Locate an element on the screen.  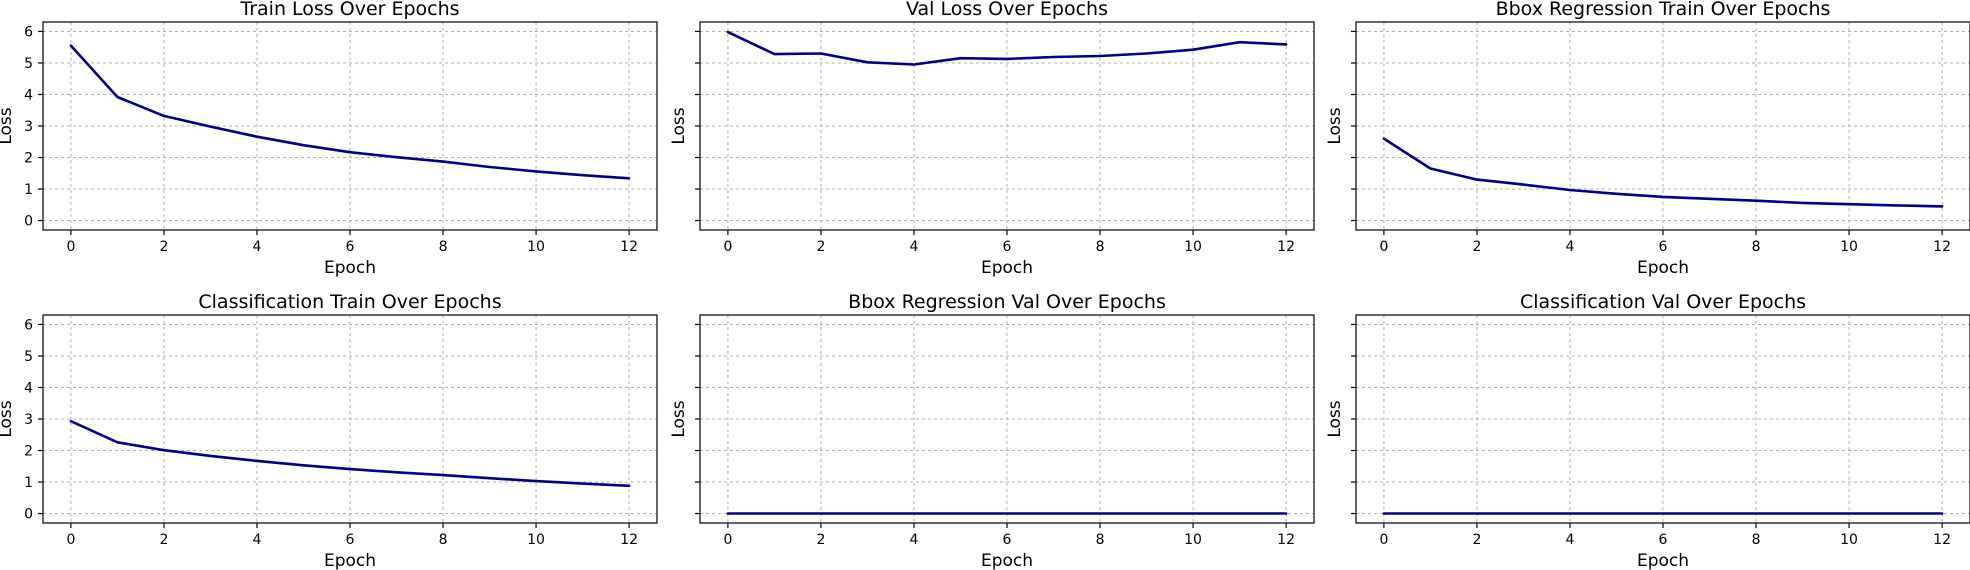
subplot-title: Bbox Regression Val Over Epochs is located at coordinates (1007, 302).